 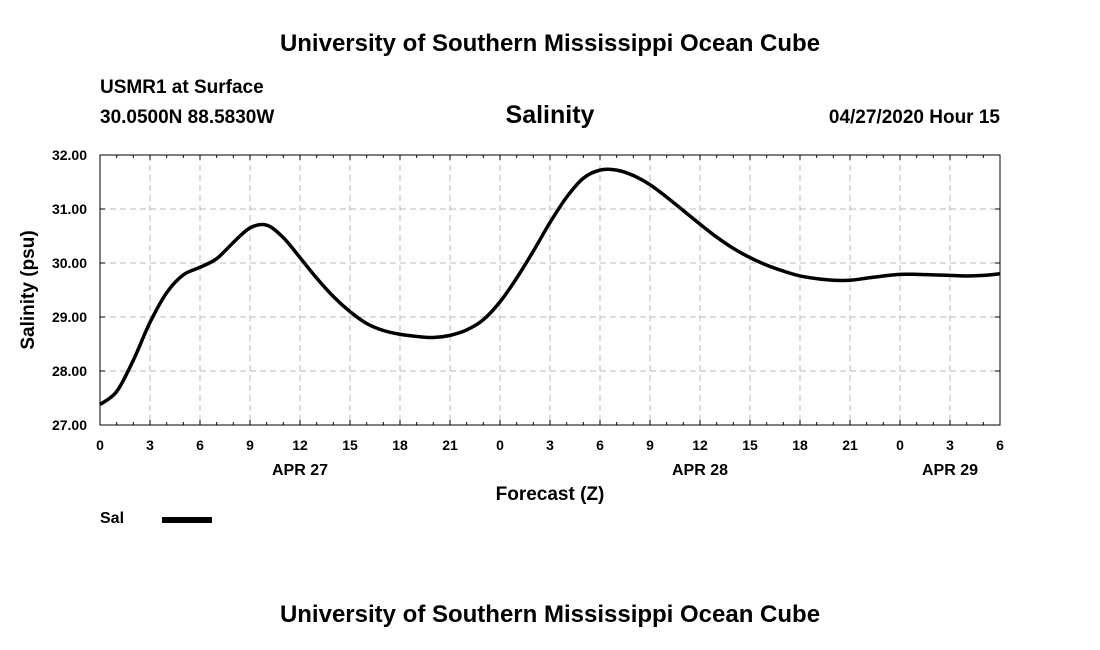 I want to click on y-tick-label: 29.00, so click(x=69, y=317).